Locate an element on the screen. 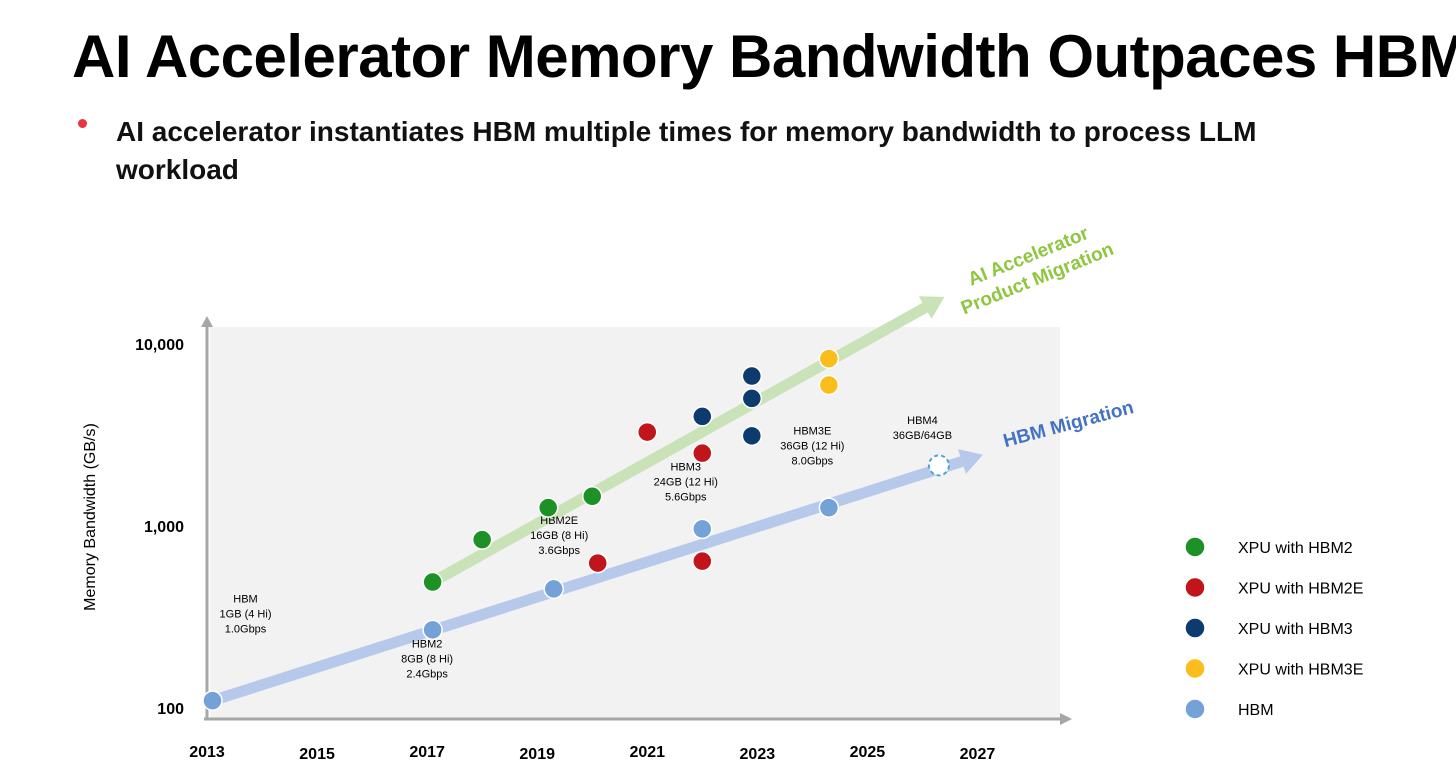  annotation-line: 36GB/64GB is located at coordinates (922, 436).